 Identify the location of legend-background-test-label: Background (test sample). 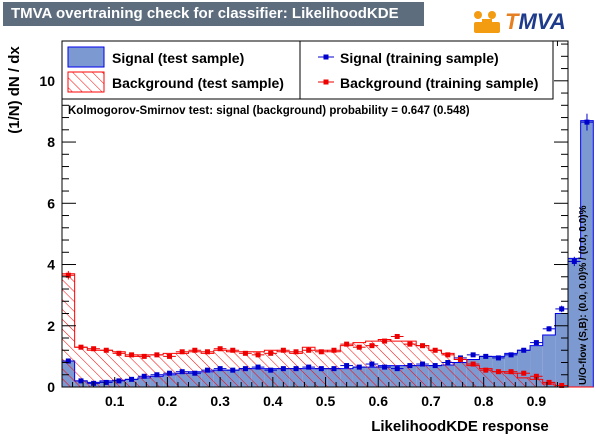
(198, 83).